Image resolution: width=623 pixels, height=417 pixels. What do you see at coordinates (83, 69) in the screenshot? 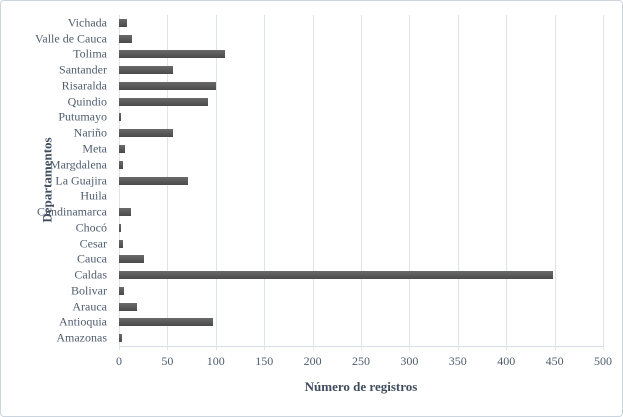
I see `category-label: Santander` at bounding box center [83, 69].